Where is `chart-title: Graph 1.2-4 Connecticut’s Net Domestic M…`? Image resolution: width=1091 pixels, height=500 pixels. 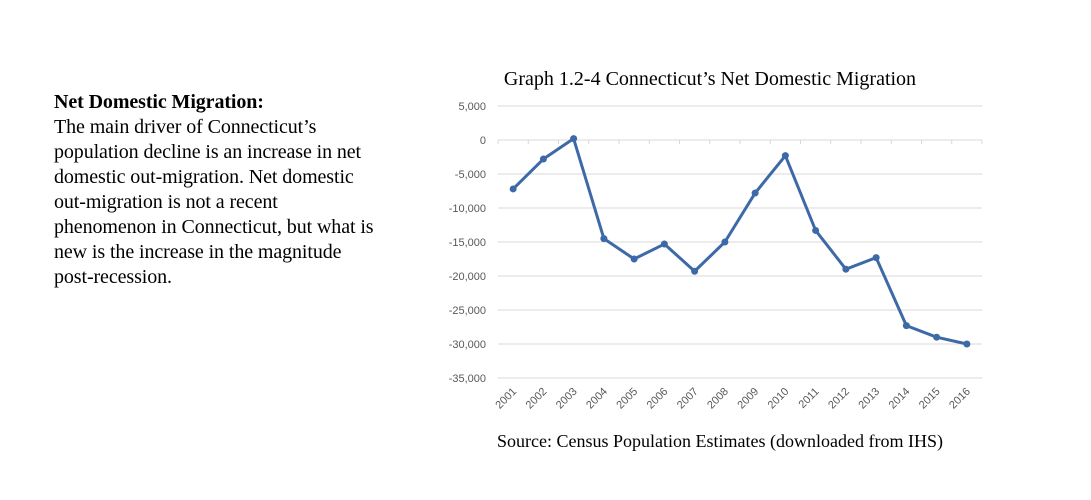 chart-title: Graph 1.2-4 Connecticut’s Net Domestic M… is located at coordinates (710, 79).